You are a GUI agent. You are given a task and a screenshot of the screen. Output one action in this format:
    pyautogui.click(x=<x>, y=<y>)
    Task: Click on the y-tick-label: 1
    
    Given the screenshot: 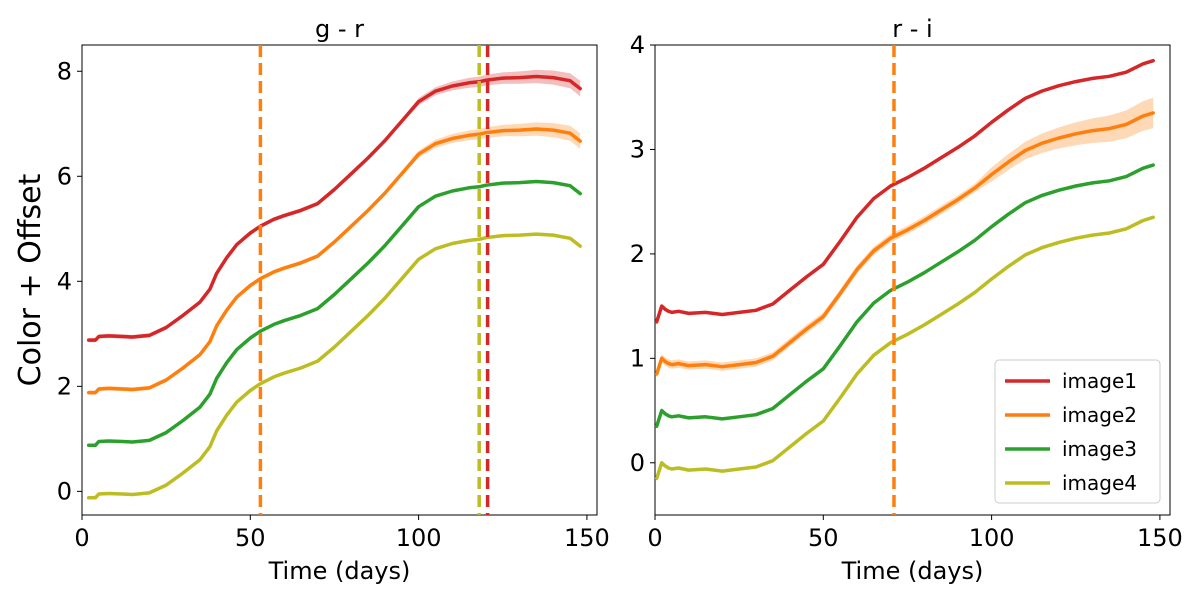 What is the action you would take?
    pyautogui.click(x=637, y=358)
    